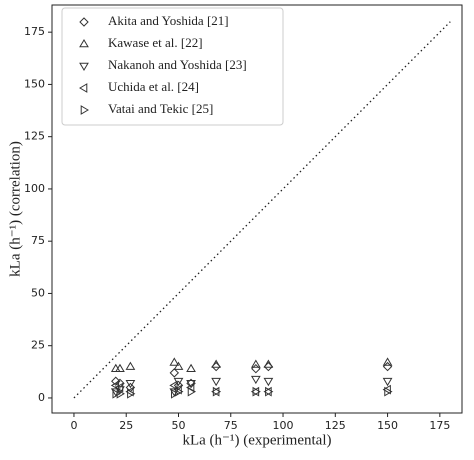 Image resolution: width=474 pixels, height=460 pixels. Describe the element at coordinates (256, 440) in the screenshot. I see `x-axis-label: kLa (h⁻¹) (experimental)` at that location.